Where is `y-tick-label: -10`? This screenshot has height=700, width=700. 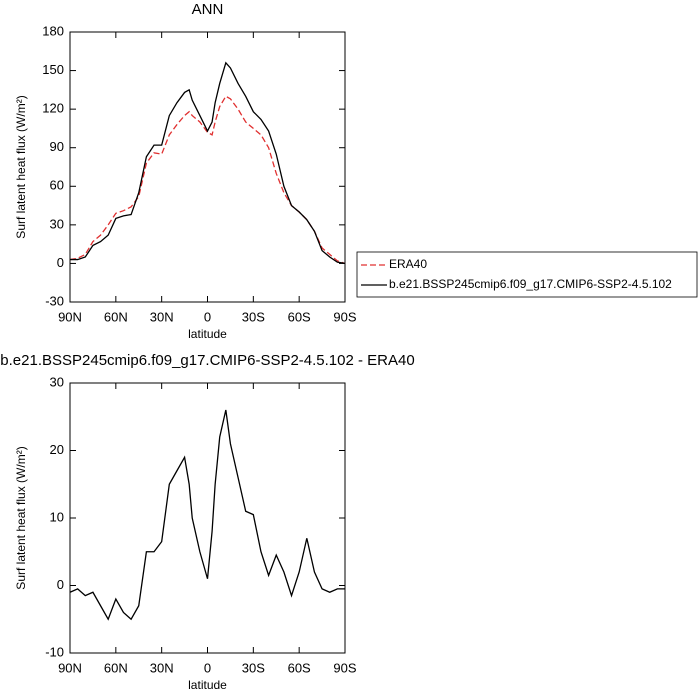 y-tick-label: -10 is located at coordinates (54, 651).